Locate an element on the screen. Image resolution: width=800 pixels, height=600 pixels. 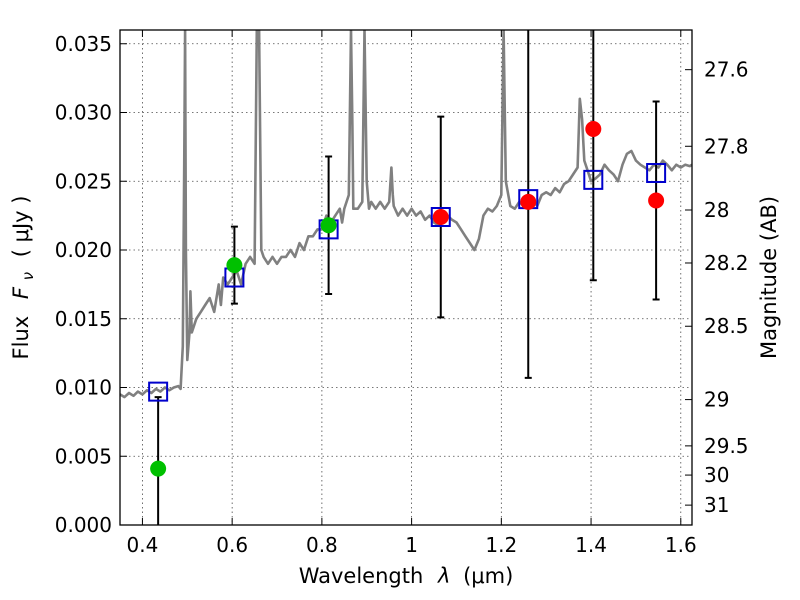
x-tick-label: 1.2 is located at coordinates (501, 545).